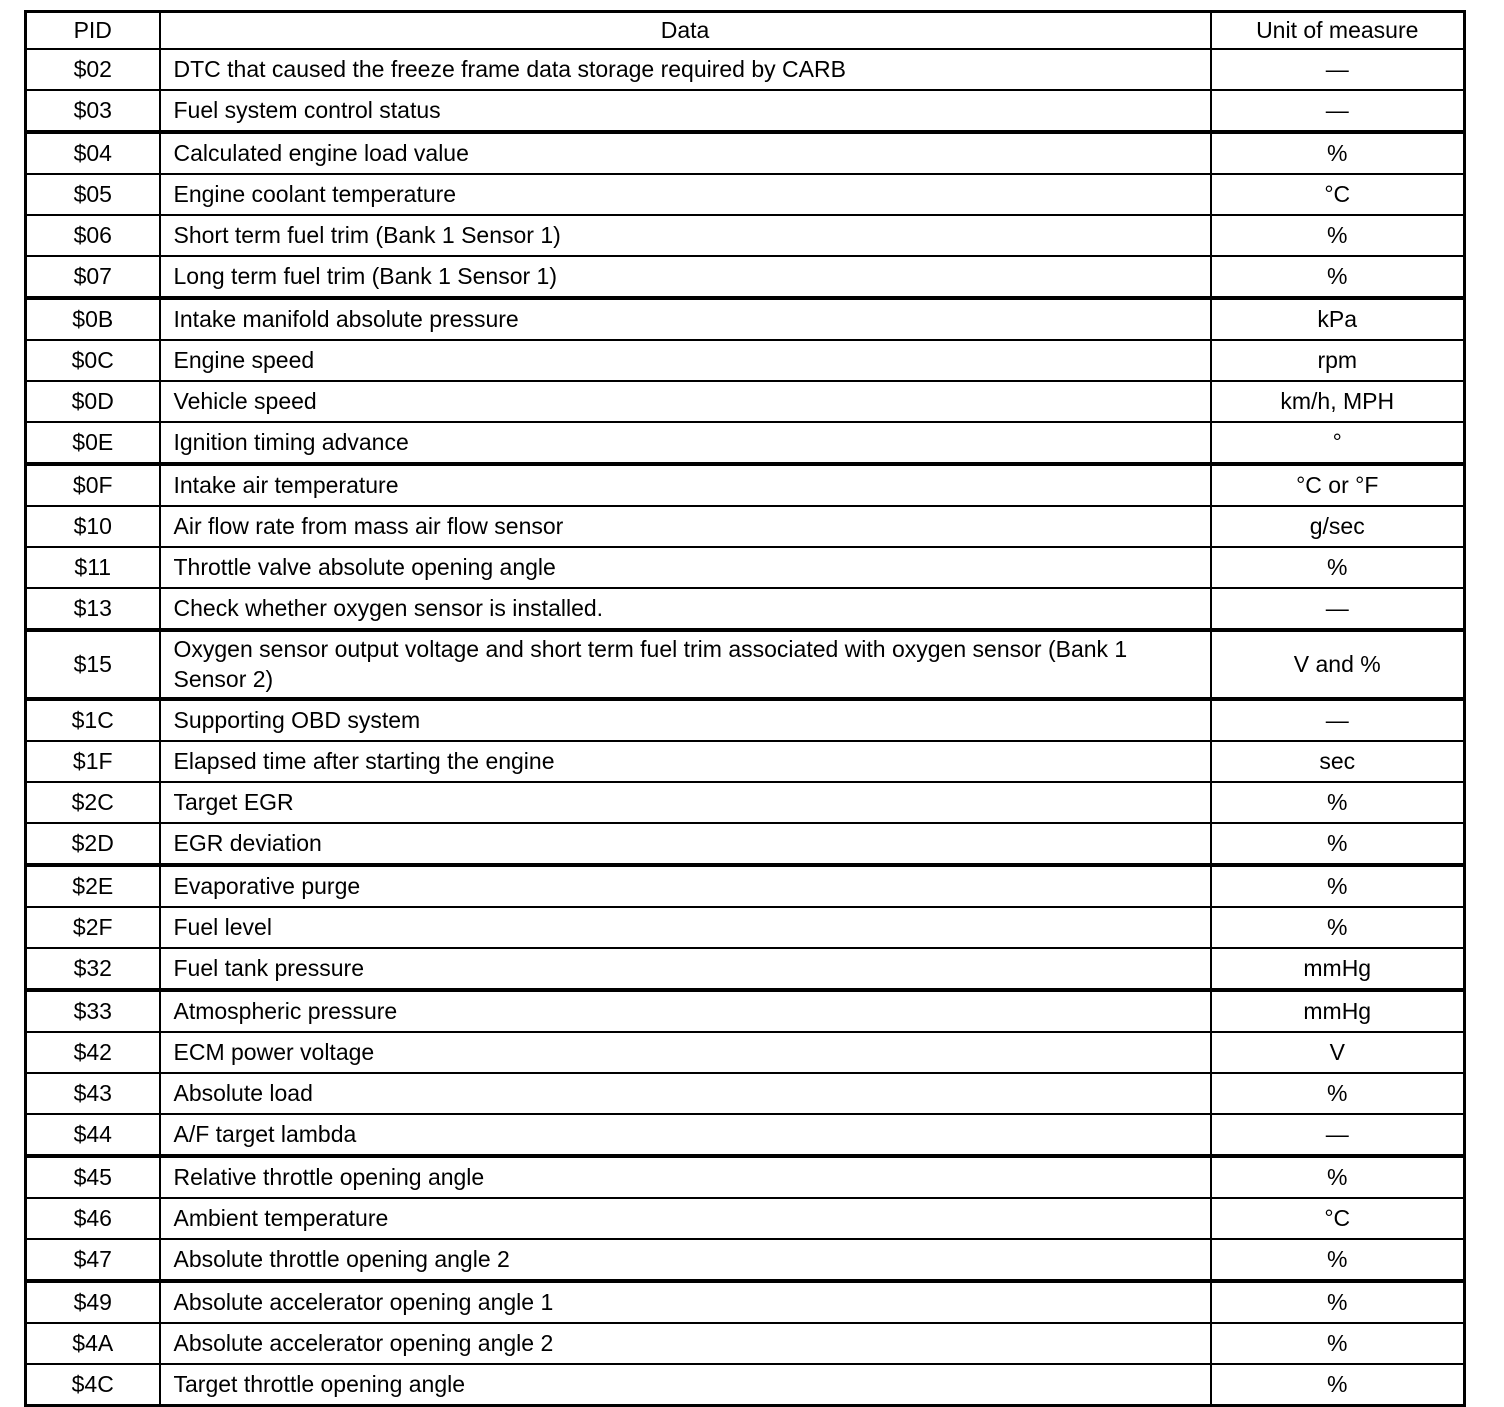 Image resolution: width=1504 pixels, height=1407 pixels. Describe the element at coordinates (92, 277) in the screenshot. I see `pid-cell: $07` at that location.